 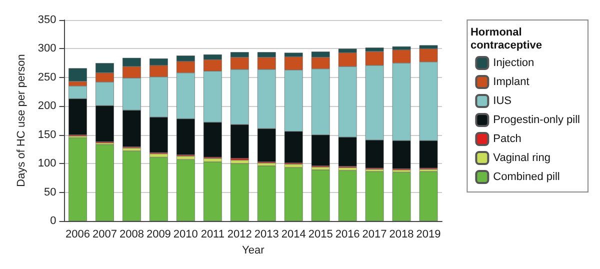 What do you see at coordinates (347, 234) in the screenshot?
I see `x-tick-label: 2016` at bounding box center [347, 234].